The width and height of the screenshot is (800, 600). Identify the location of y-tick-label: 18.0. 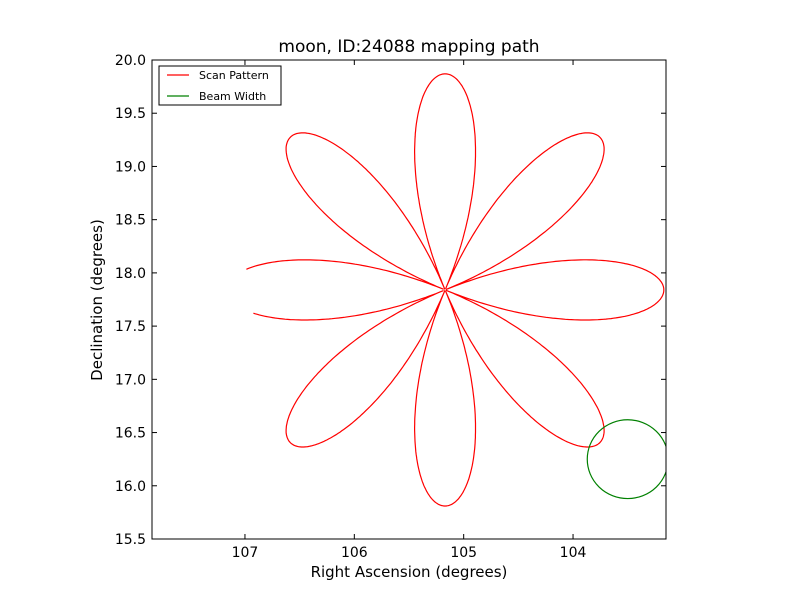
(130, 274).